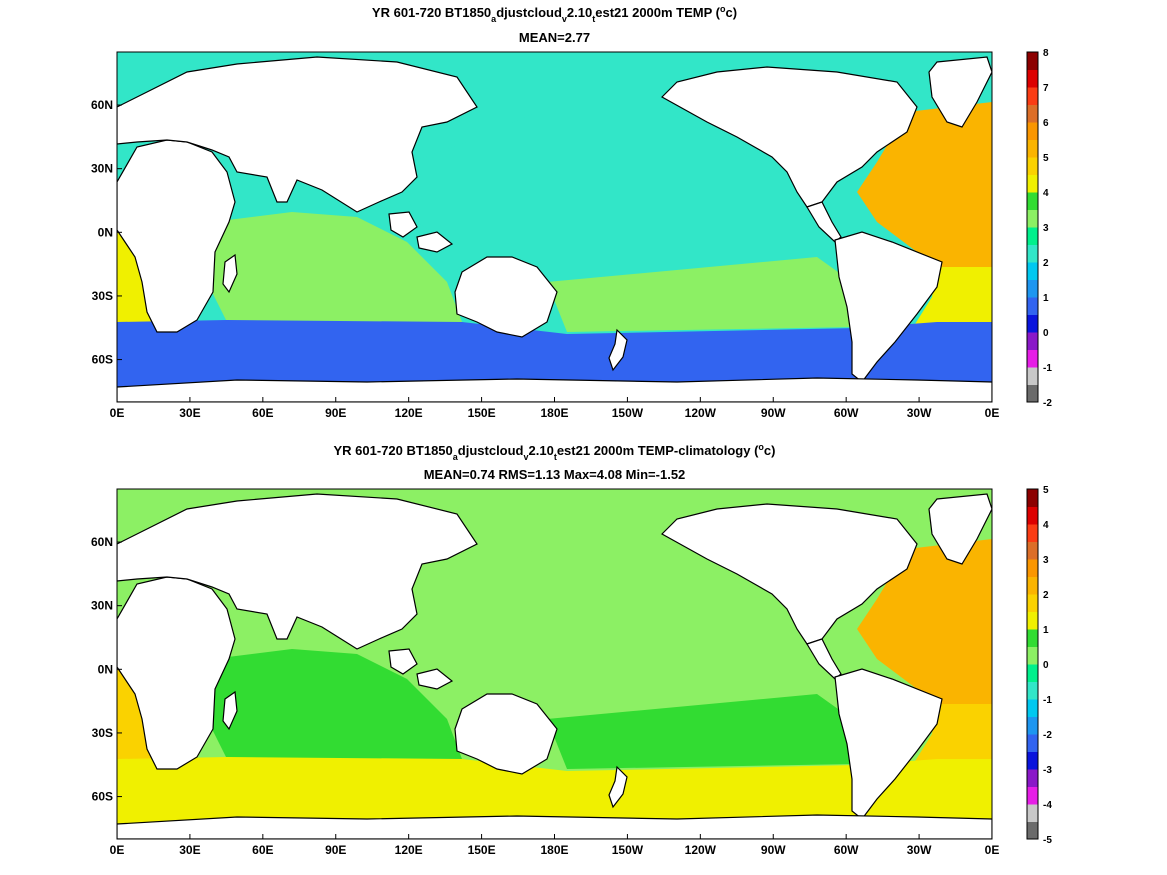 Image resolution: width=1167 pixels, height=875 pixels. I want to click on colorbar-tick-label: -5, so click(1047, 840).